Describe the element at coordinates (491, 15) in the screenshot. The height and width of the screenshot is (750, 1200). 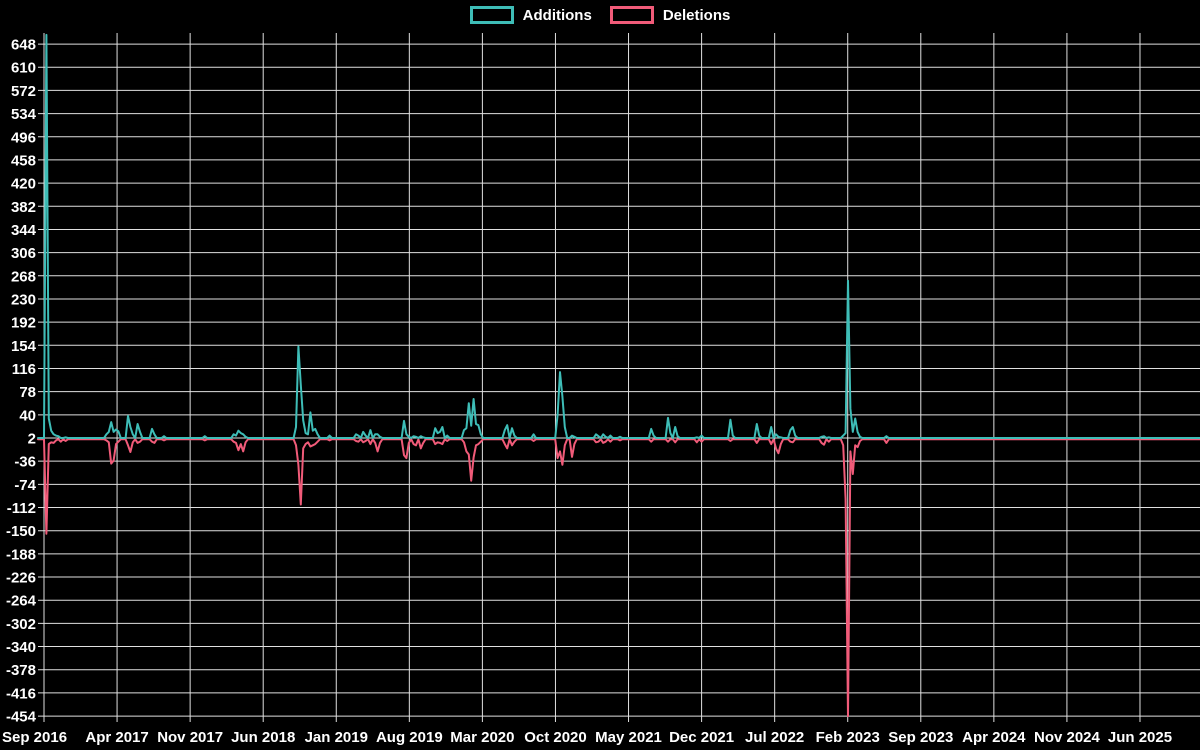
I see `additions-swatch-icon` at that location.